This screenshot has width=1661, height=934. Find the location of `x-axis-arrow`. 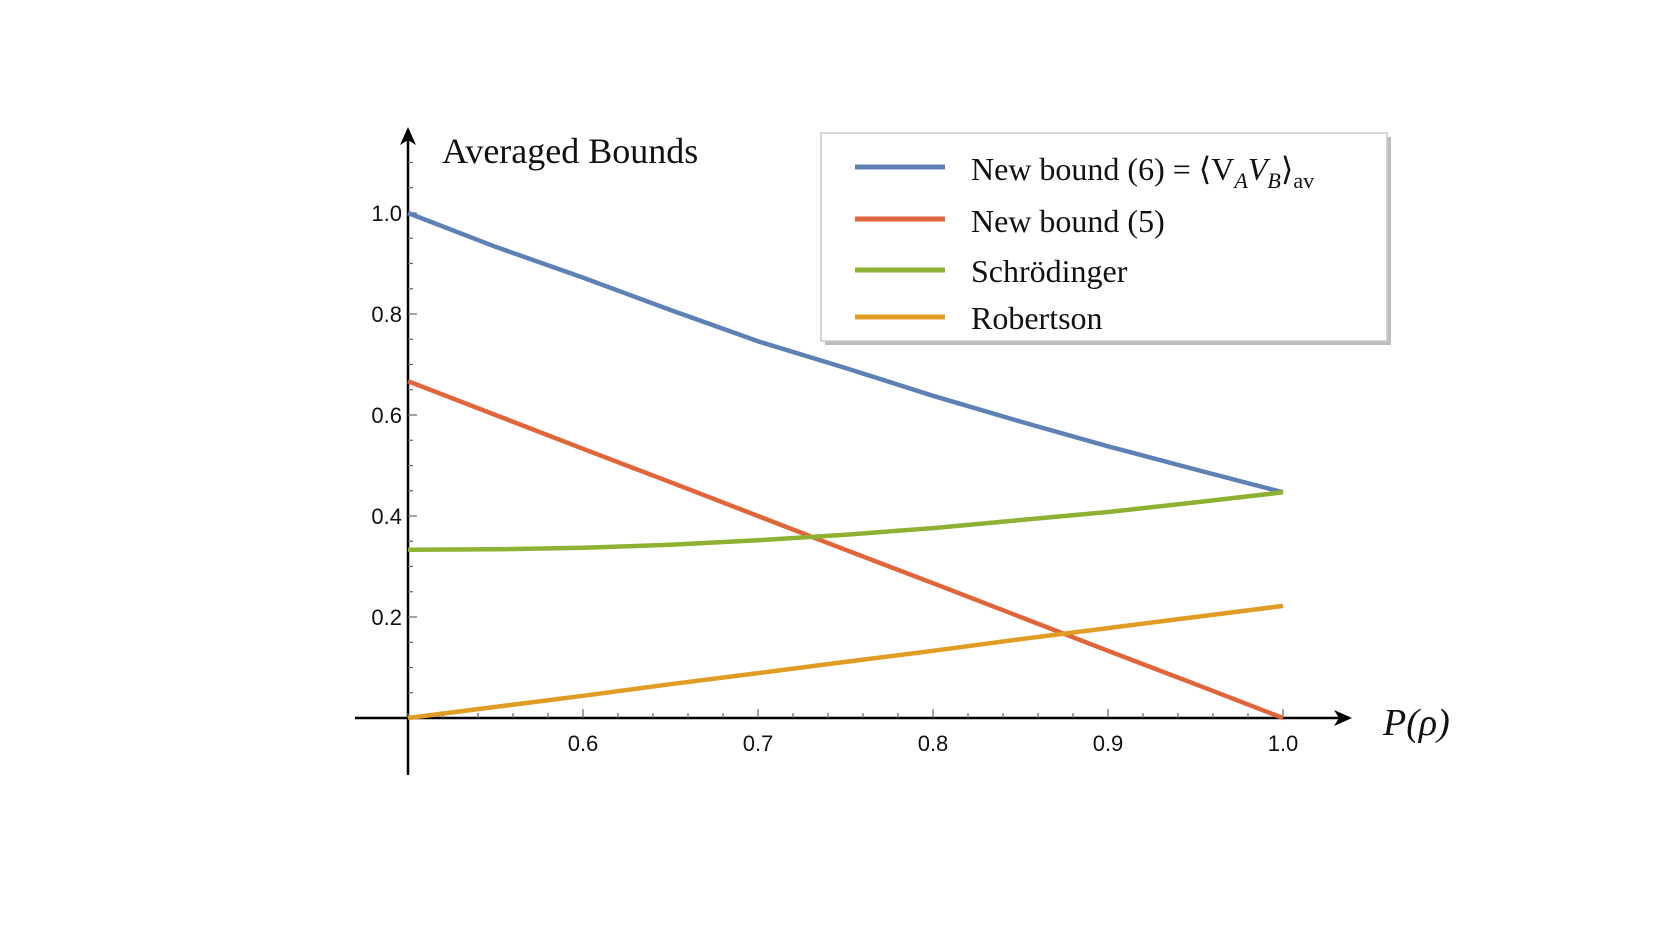

x-axis-arrow is located at coordinates (1343, 718).